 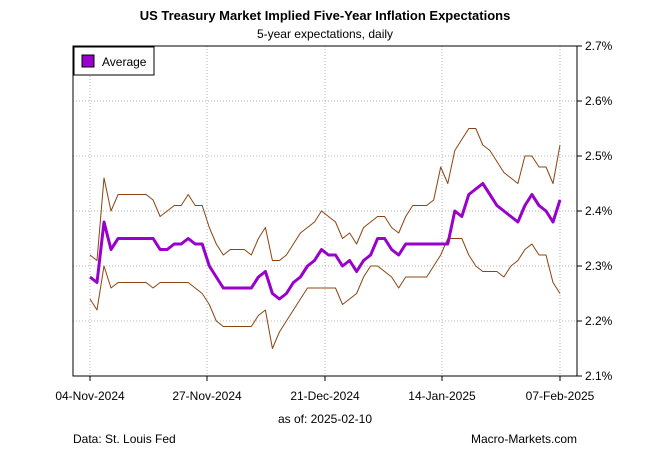 What do you see at coordinates (124, 62) in the screenshot?
I see `legend-label-average: Average` at bounding box center [124, 62].